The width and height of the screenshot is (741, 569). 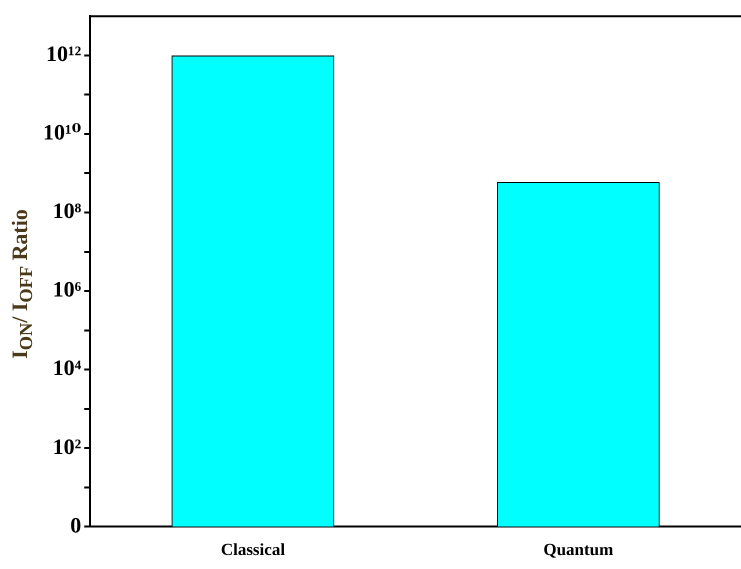 I want to click on x-tick-label: Classical, so click(x=253, y=550).